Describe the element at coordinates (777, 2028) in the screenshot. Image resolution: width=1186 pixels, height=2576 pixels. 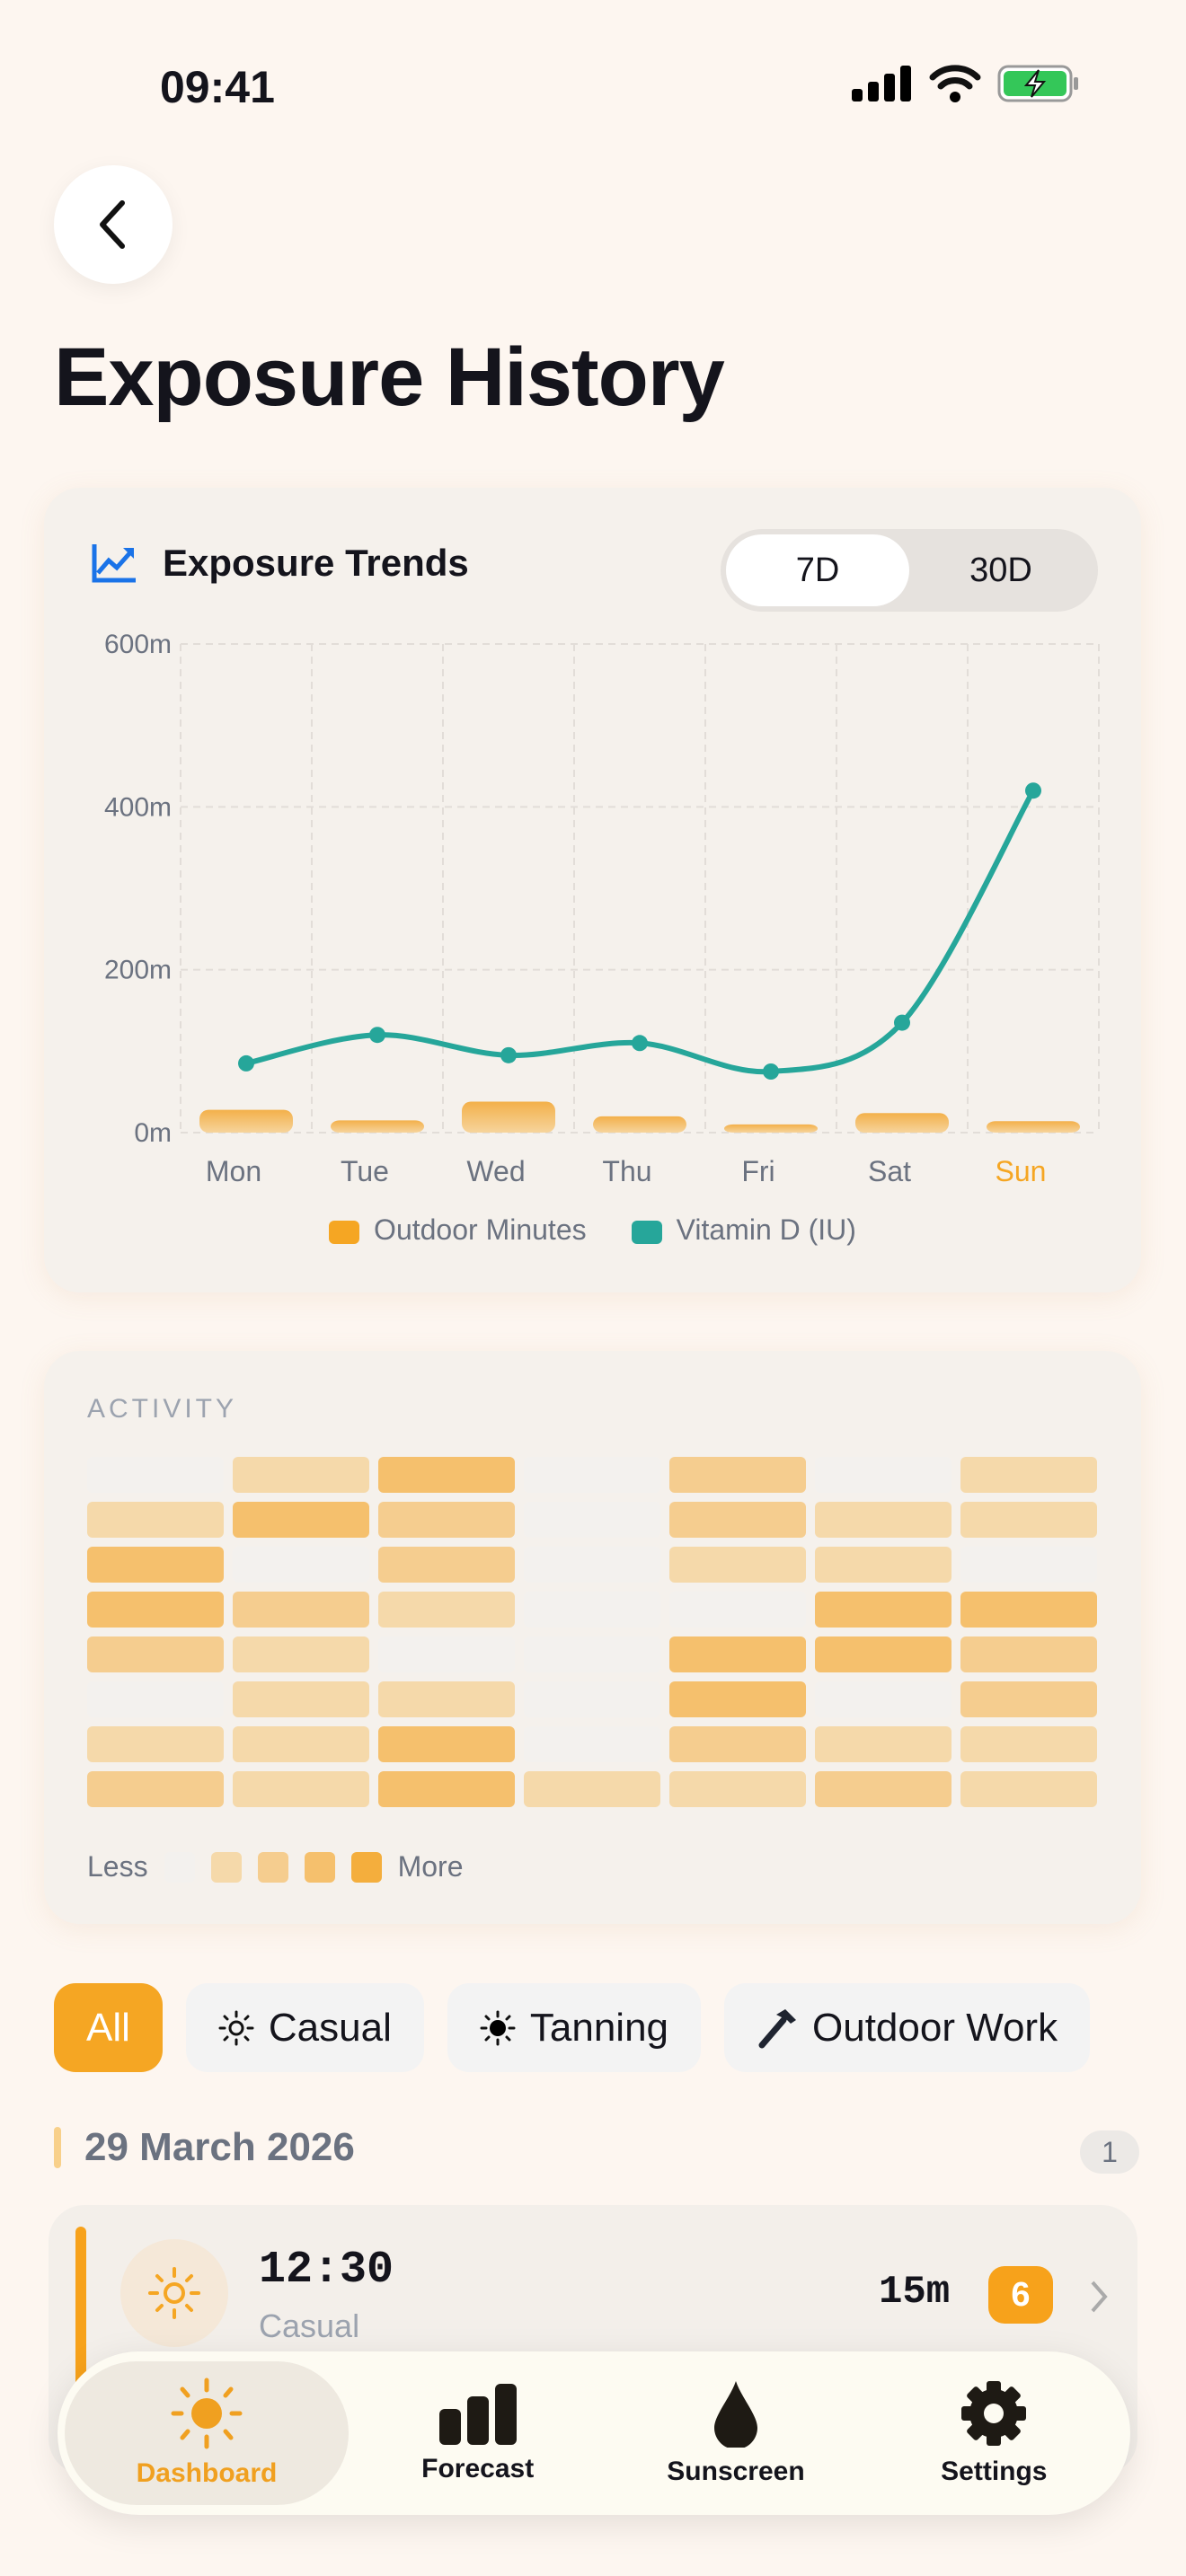
I see `hammer-icon` at that location.